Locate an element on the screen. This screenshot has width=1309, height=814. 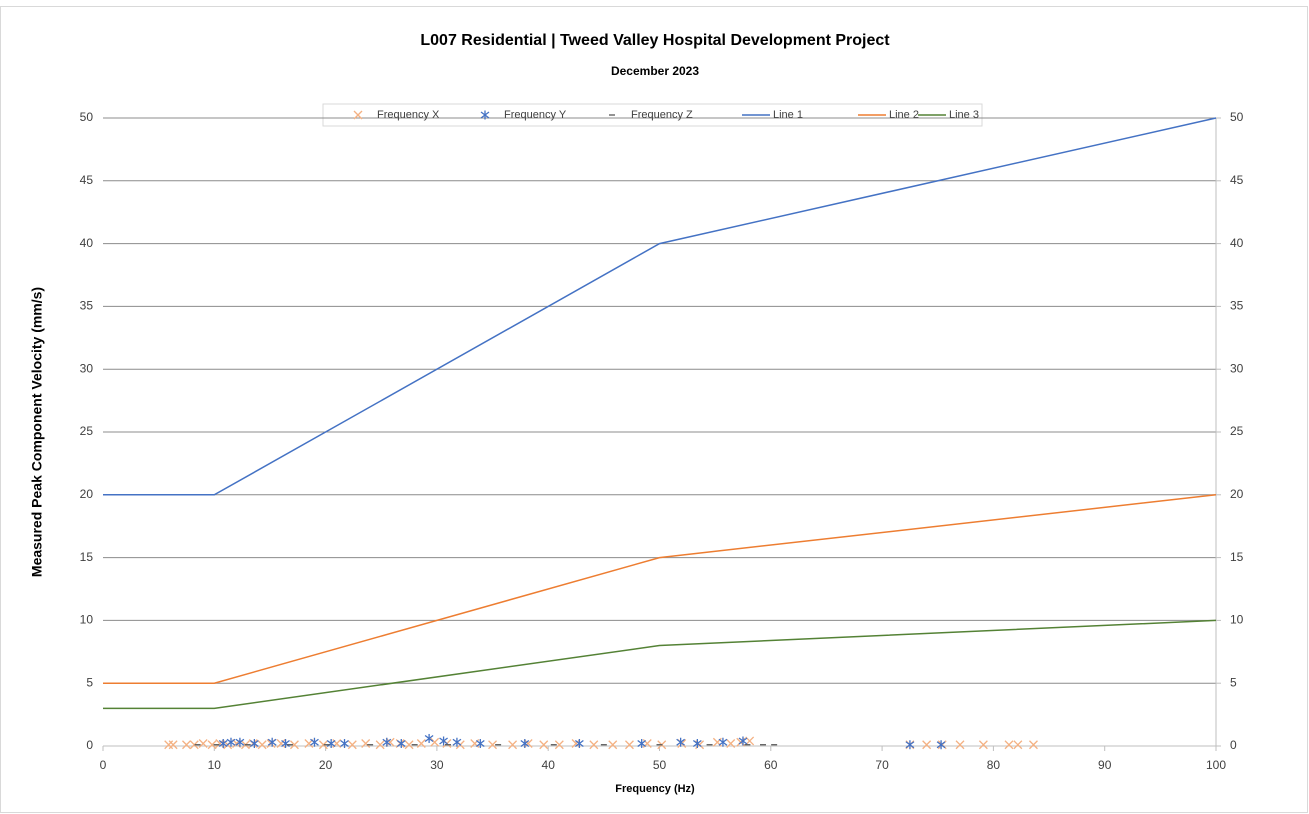
chart-subtitle: December 2023 is located at coordinates (655, 71).